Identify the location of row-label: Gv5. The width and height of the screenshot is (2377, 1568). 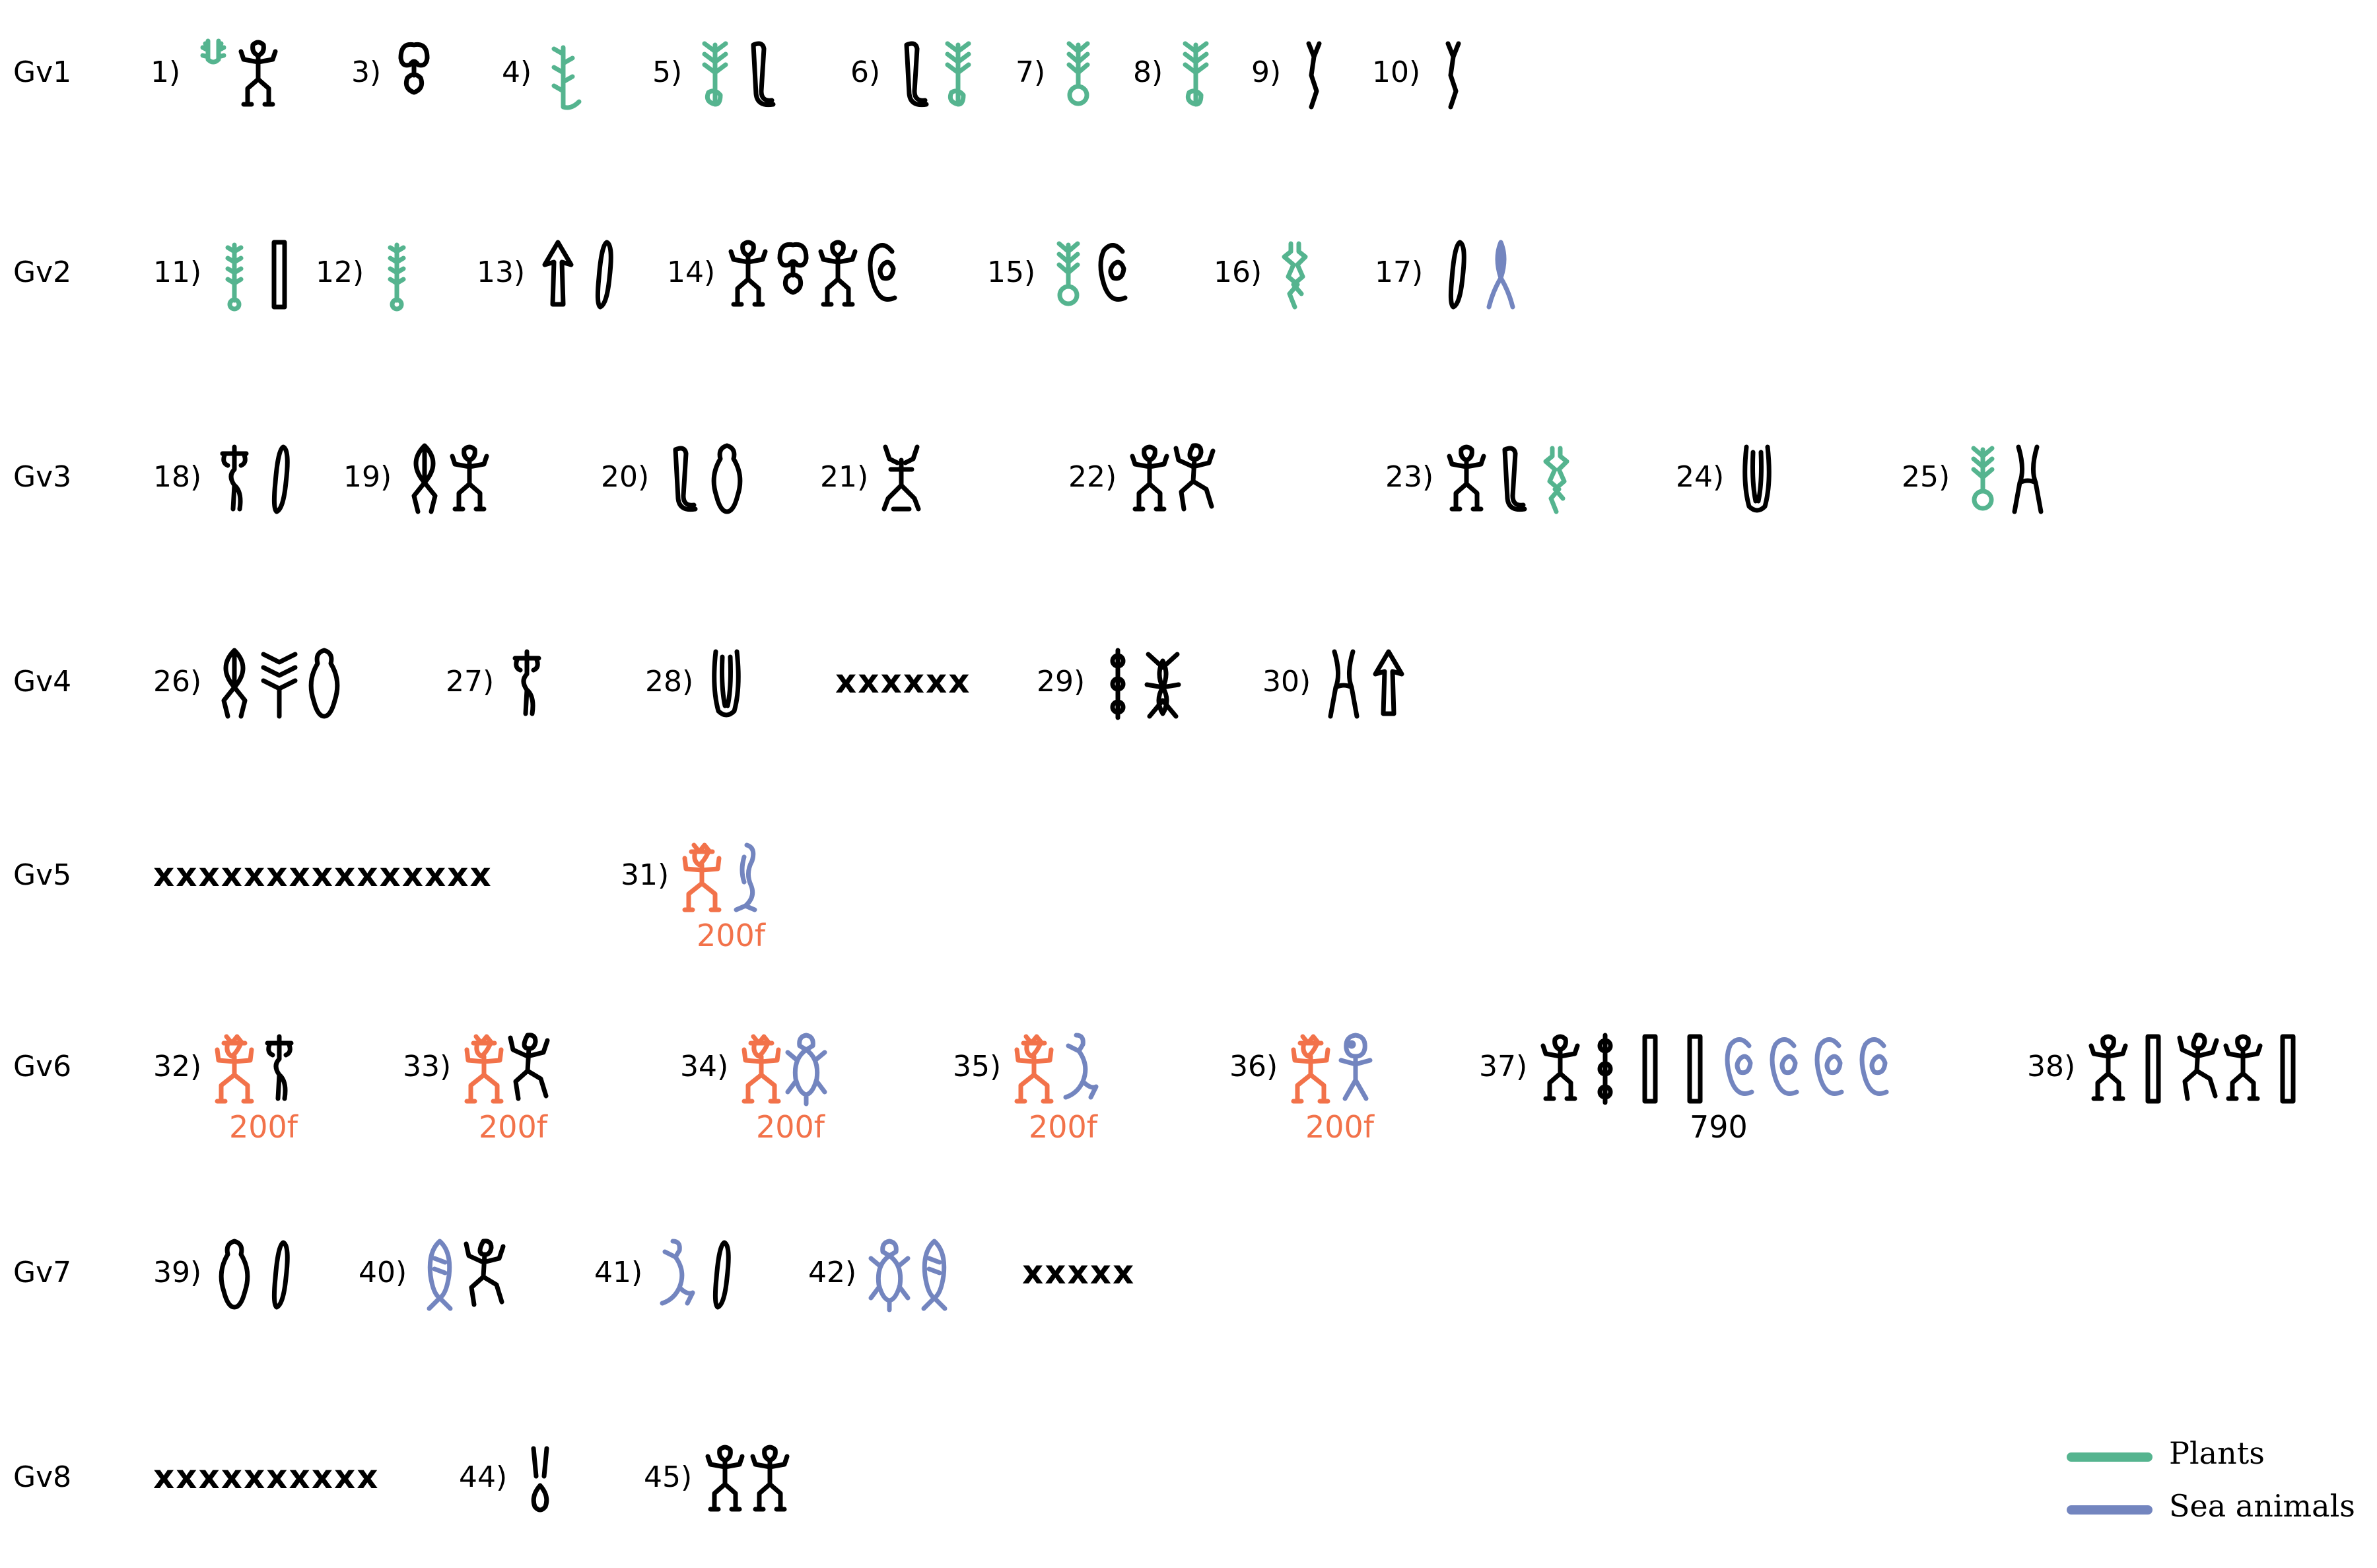
(42, 875).